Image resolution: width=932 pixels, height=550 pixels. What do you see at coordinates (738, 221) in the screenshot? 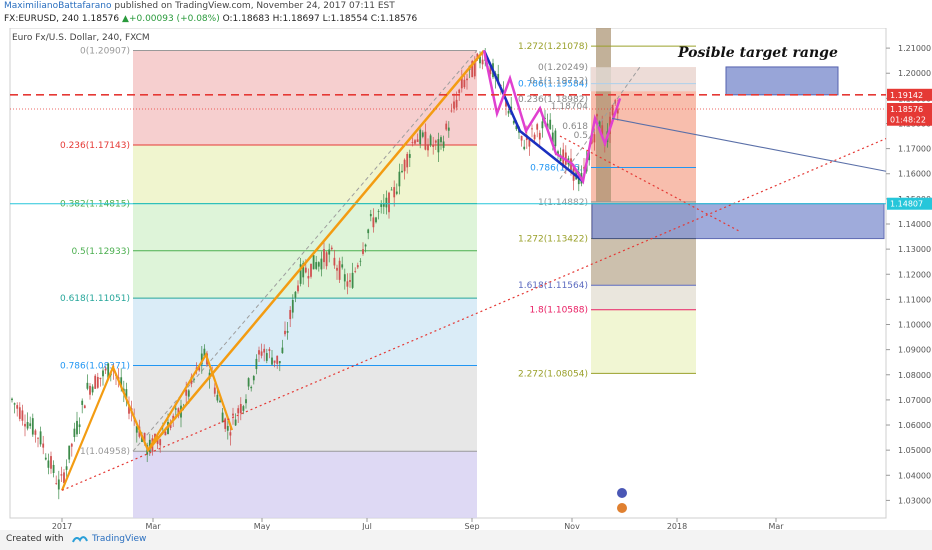
I see `target-zone-bottom` at bounding box center [738, 221].